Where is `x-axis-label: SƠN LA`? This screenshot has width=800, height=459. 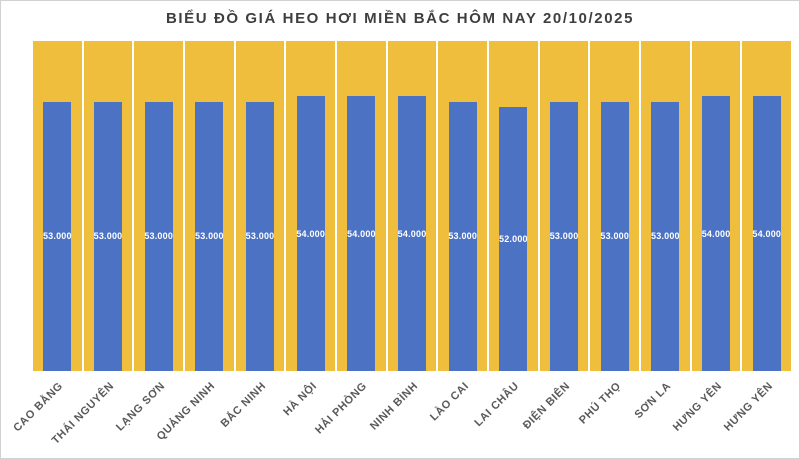
x-axis-label: SƠN LA is located at coordinates (653, 401).